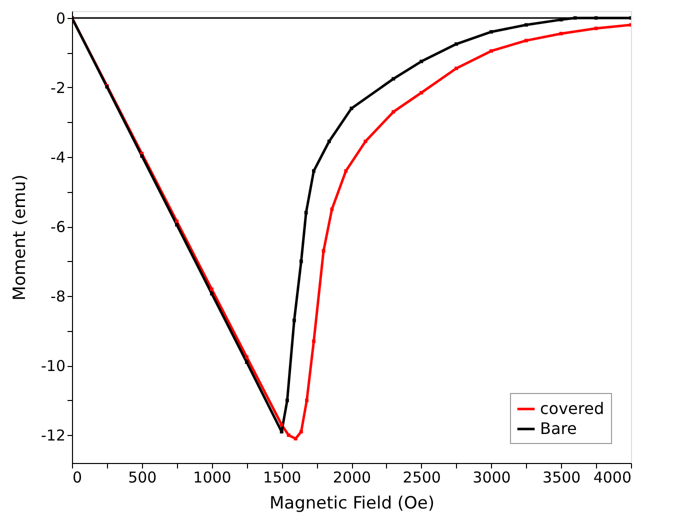  What do you see at coordinates (61, 18) in the screenshot?
I see `y-tick-label: 0` at bounding box center [61, 18].